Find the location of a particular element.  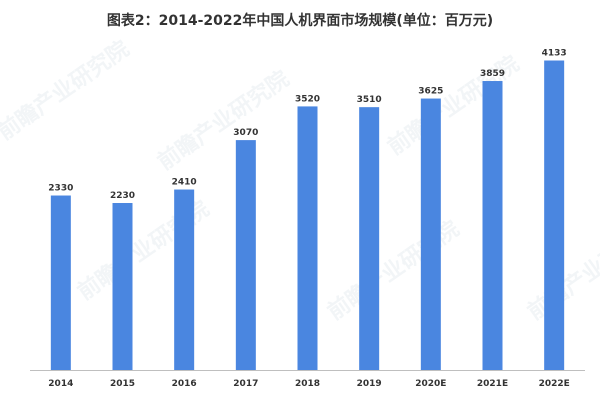

data-label-2022E: 4133 is located at coordinates (554, 54).